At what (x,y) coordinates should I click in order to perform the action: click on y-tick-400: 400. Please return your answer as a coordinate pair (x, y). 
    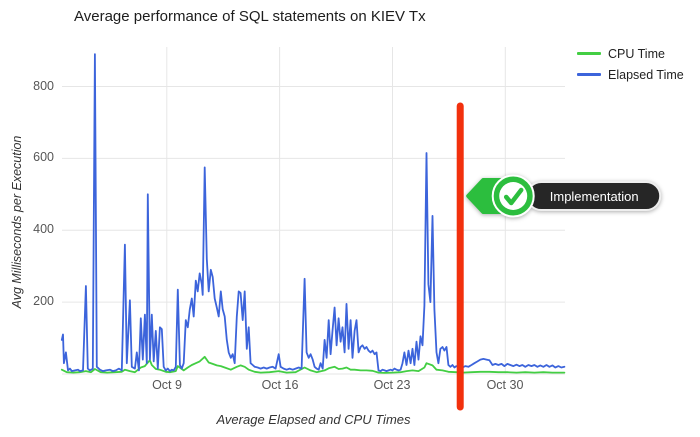
    Looking at the image, I should click on (43, 229).